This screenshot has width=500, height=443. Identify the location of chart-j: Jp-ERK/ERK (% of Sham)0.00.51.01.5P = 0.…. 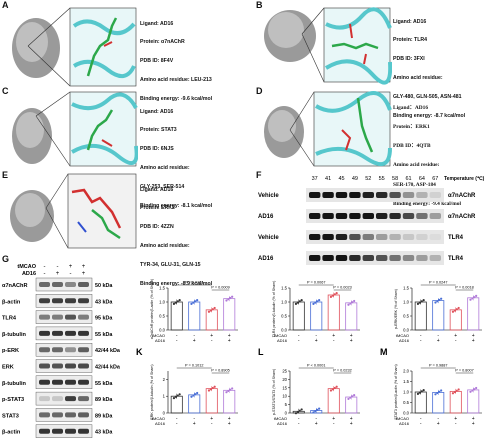
(438, 312).